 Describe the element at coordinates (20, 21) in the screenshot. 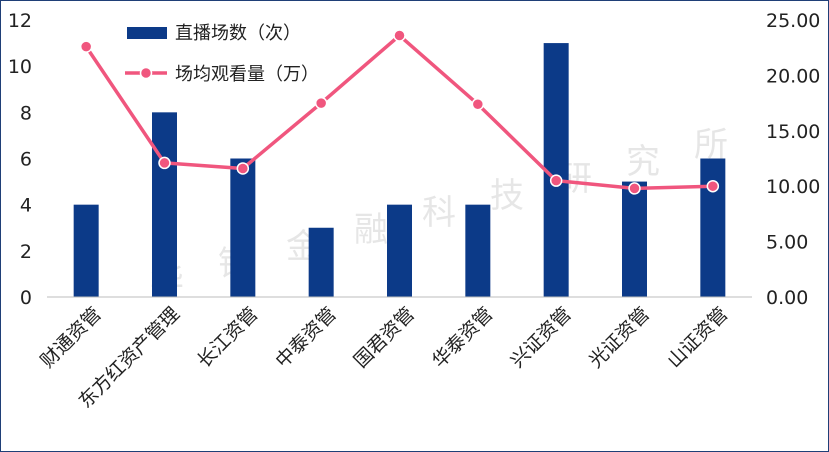

I see `left-tick-label: 12` at that location.